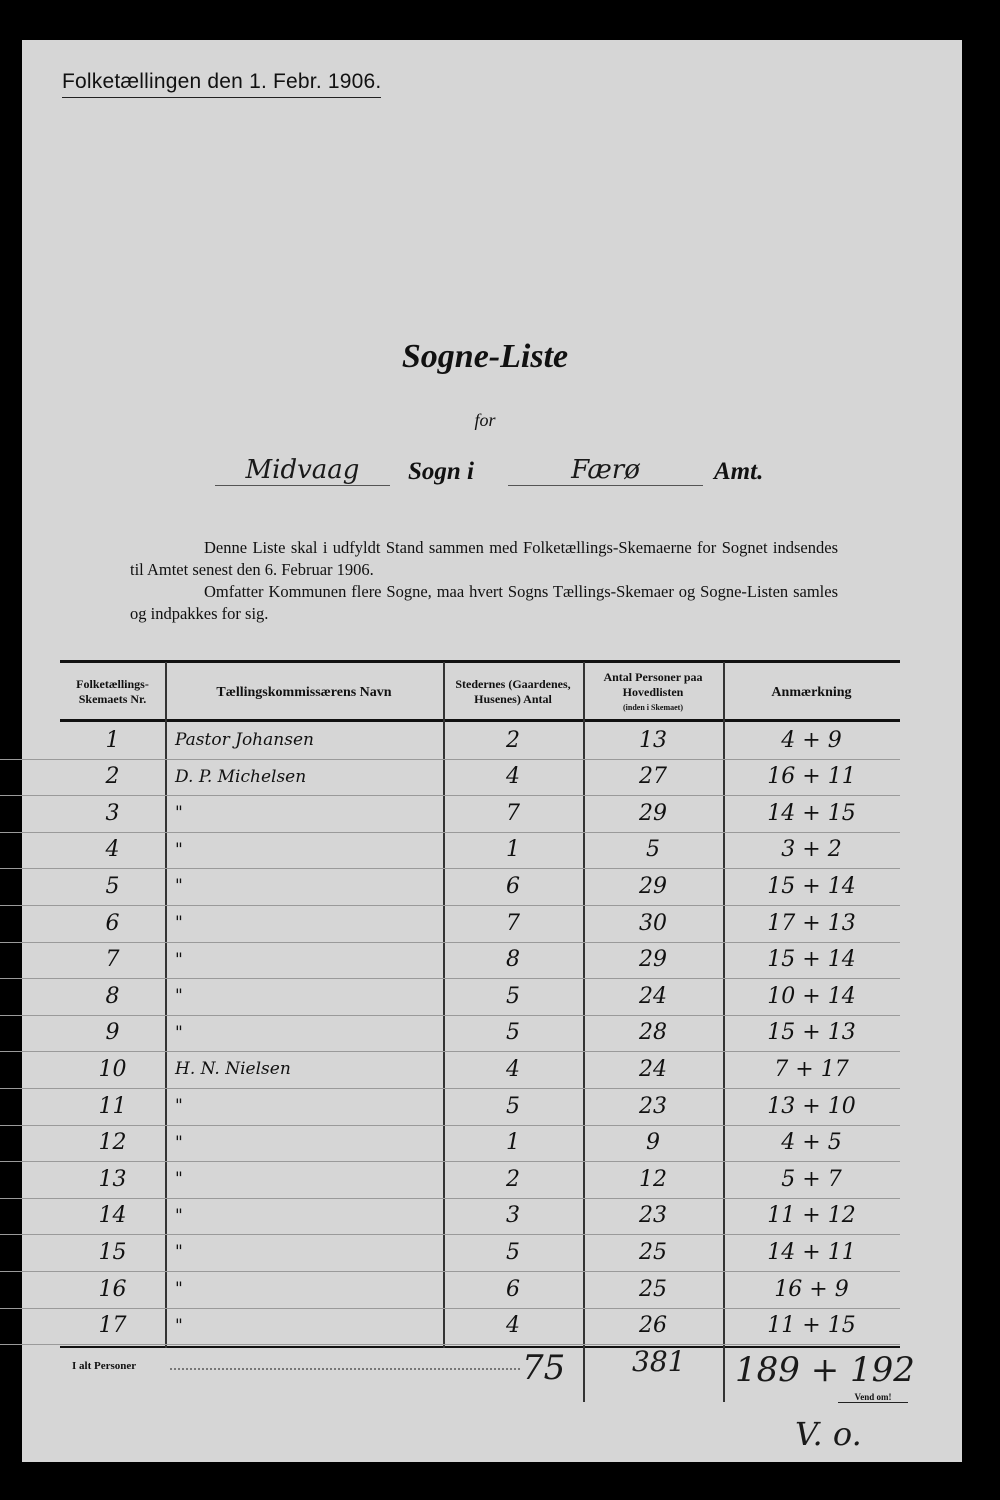  What do you see at coordinates (302, 470) in the screenshot?
I see `parish-name-handwritten: Midvaag` at bounding box center [302, 470].